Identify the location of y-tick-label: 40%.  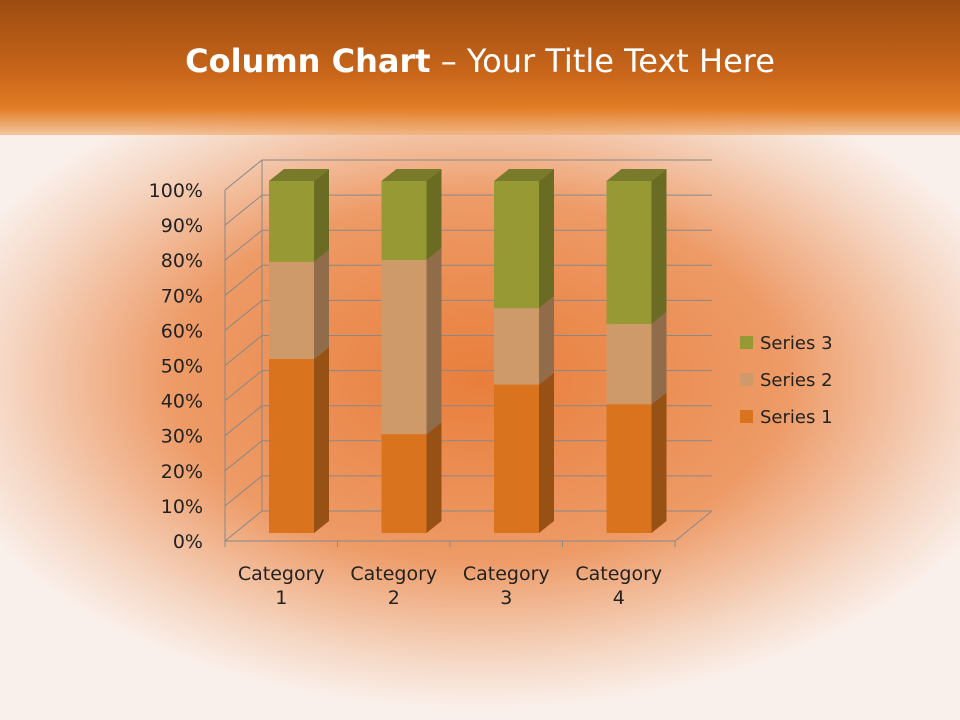
(182, 402).